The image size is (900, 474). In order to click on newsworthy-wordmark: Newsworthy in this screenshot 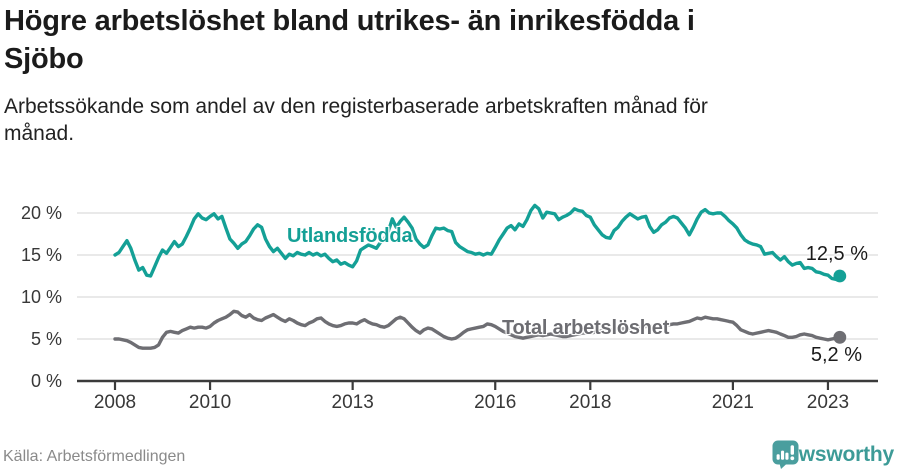, I will do `click(833, 454)`.